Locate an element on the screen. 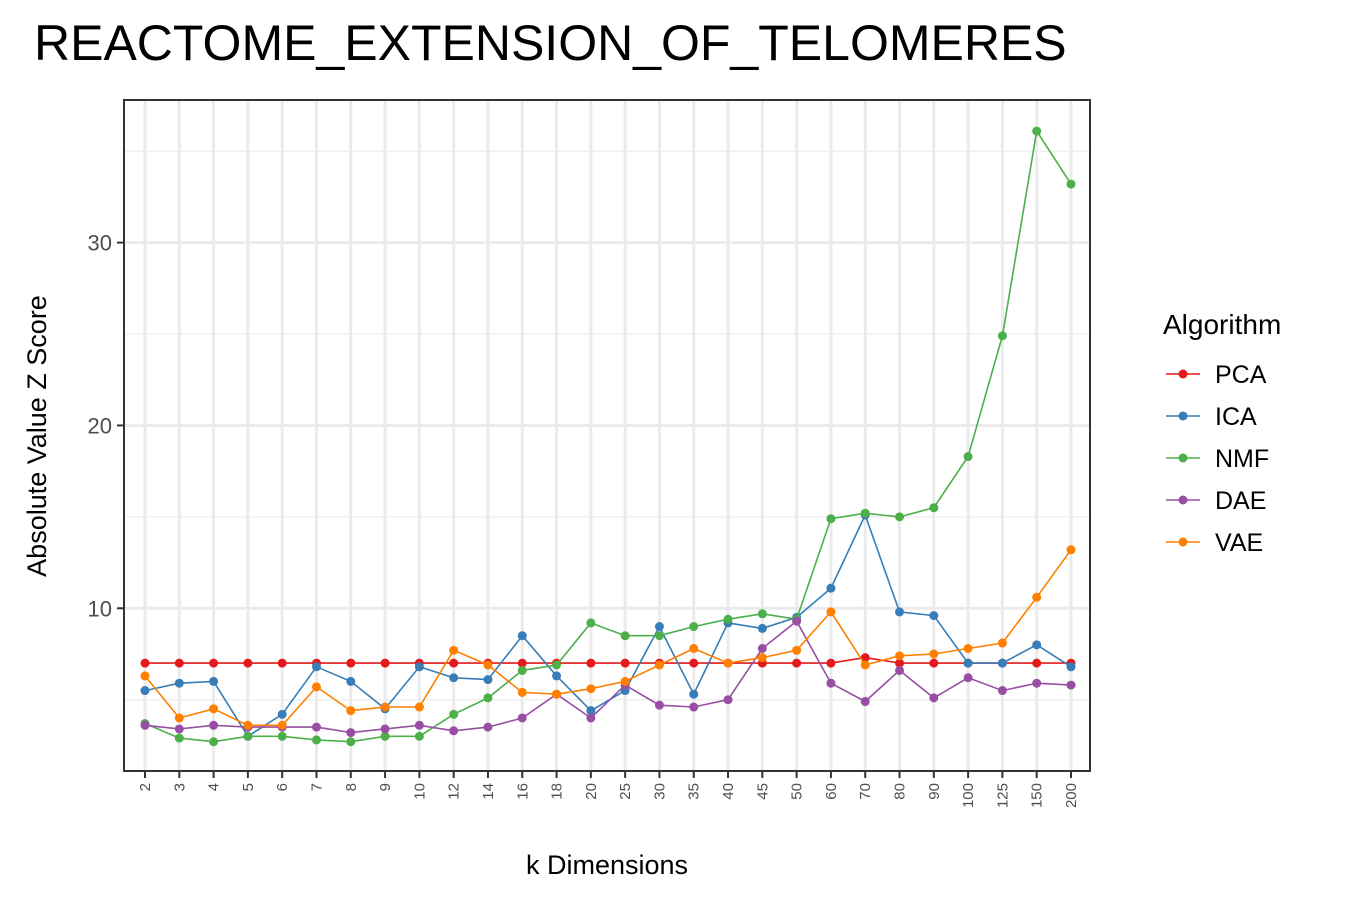  legend-item-vae: VAE is located at coordinates (1214, 543).